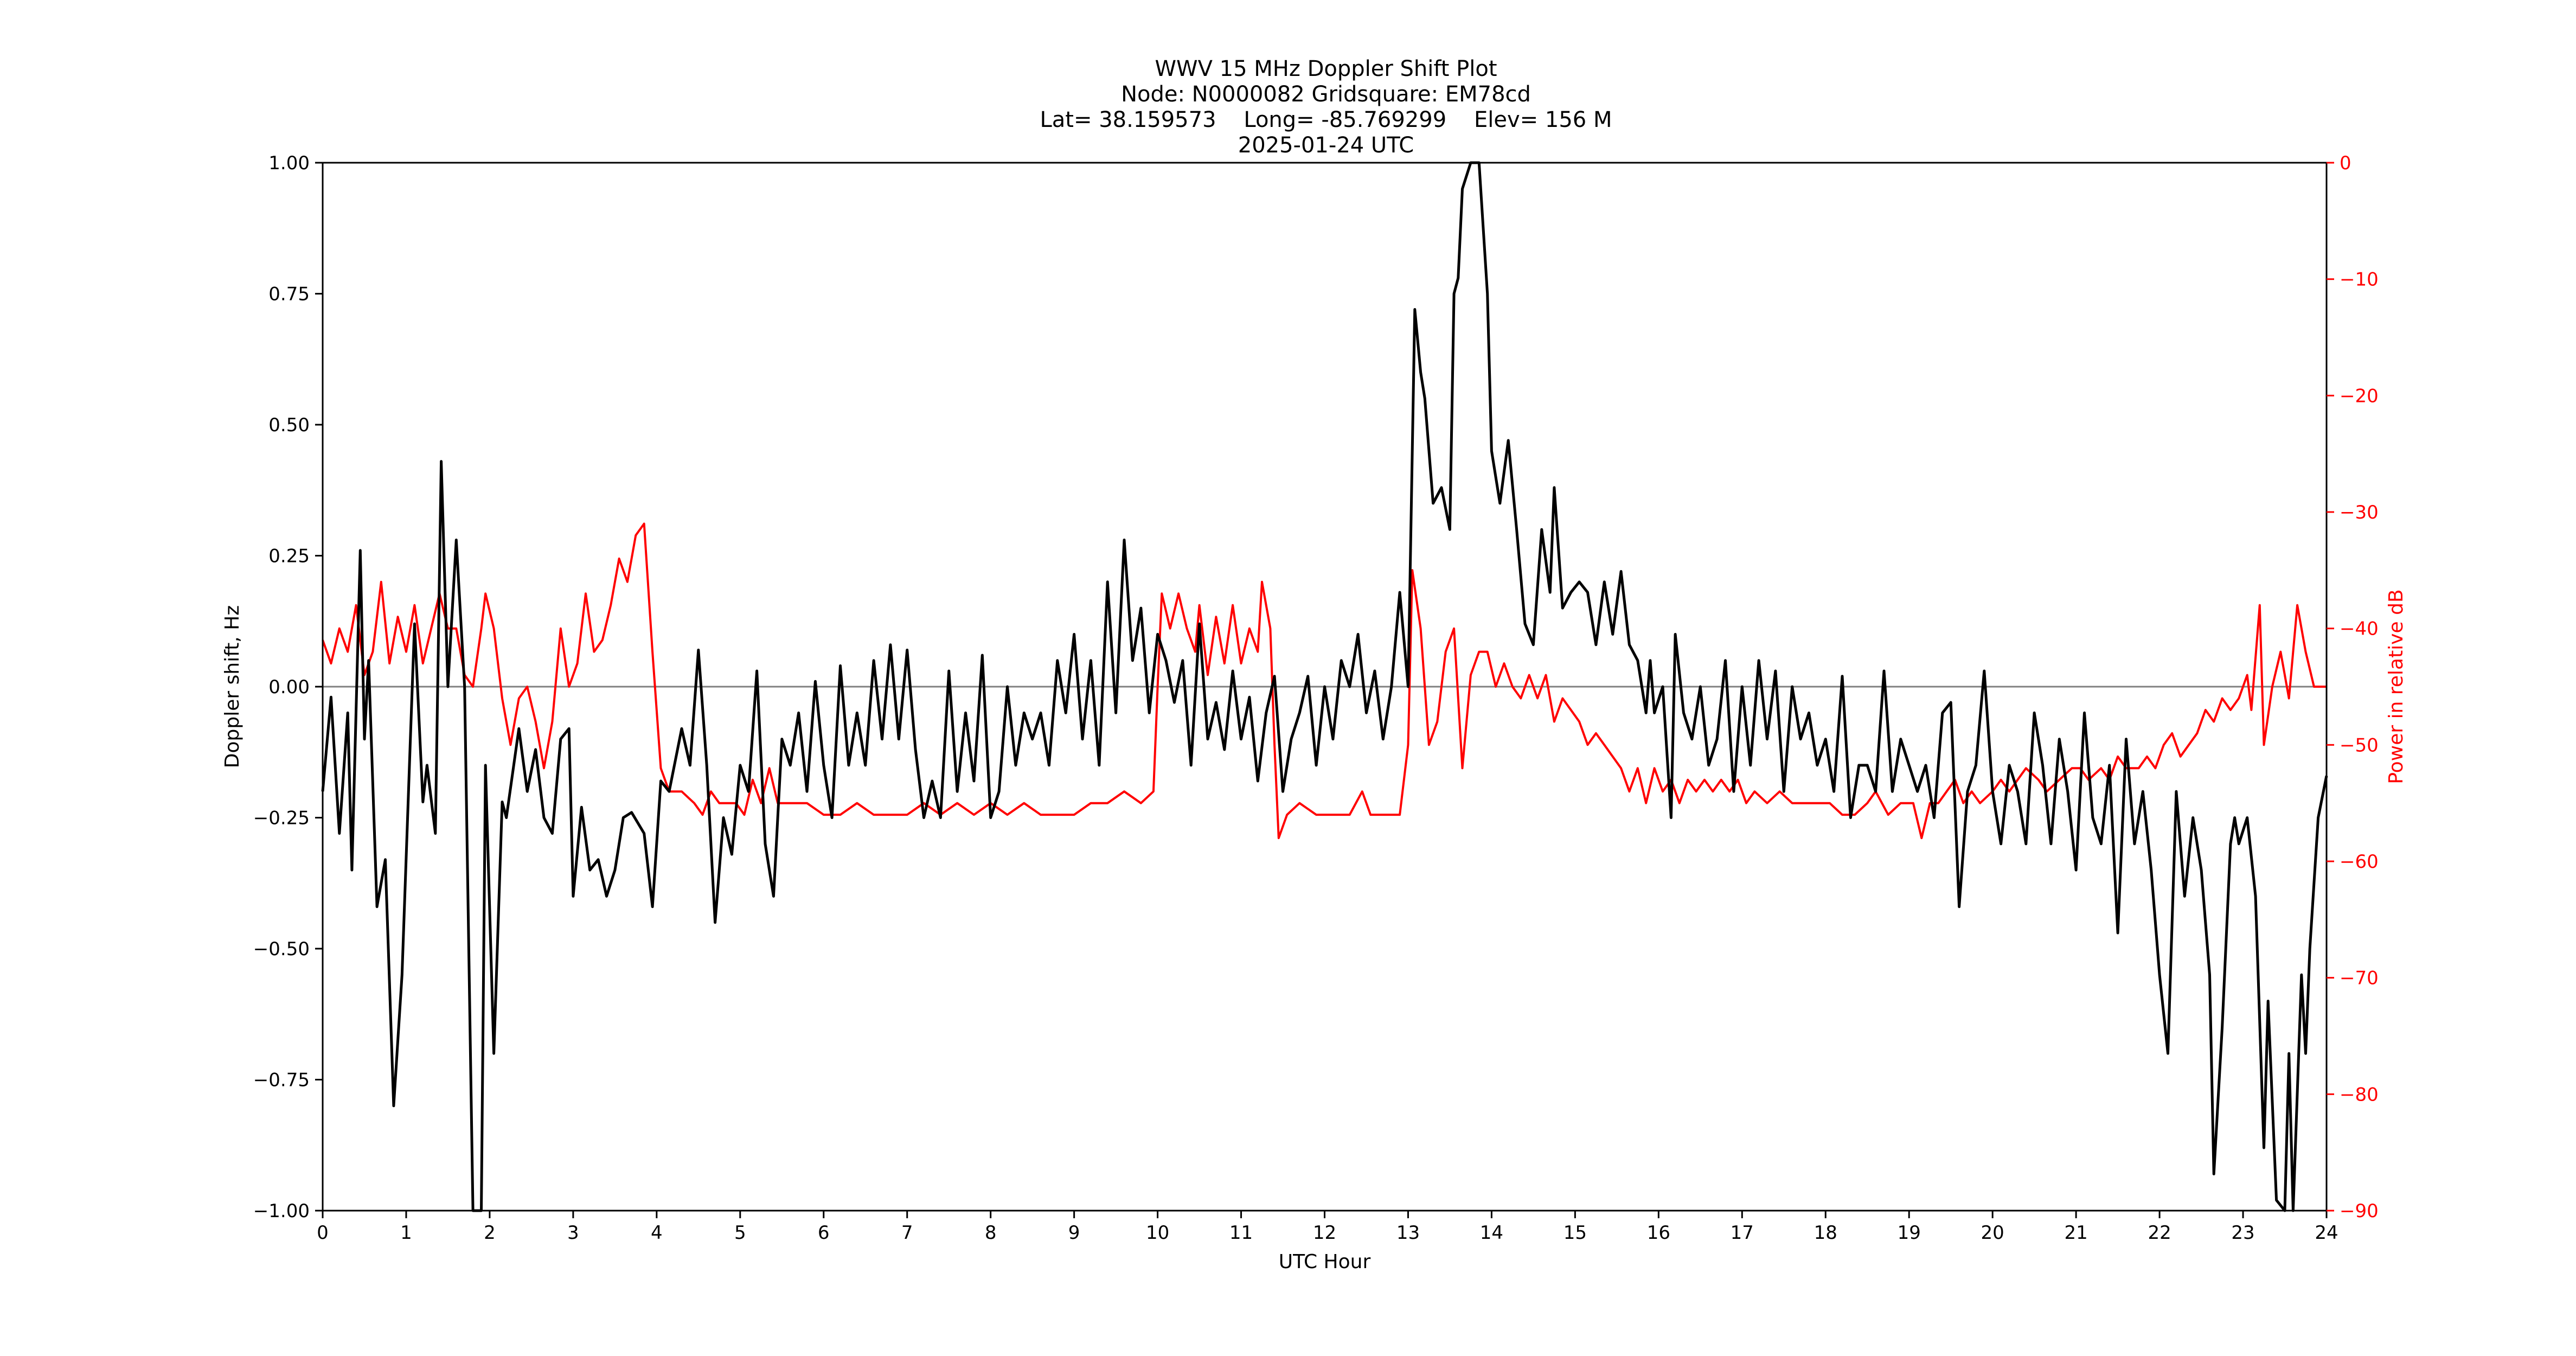  Describe the element at coordinates (2359, 1211) in the screenshot. I see `right-y-tick-label: −90` at that location.